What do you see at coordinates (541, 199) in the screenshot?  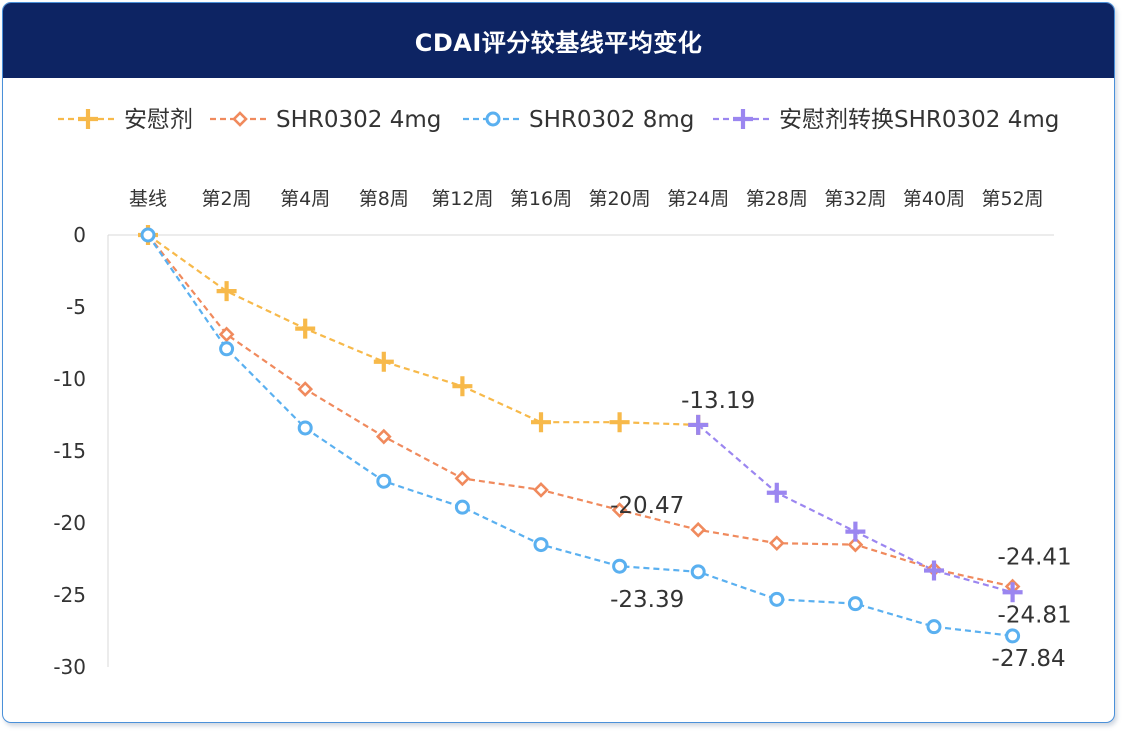 I see `x-category-label: 第16周` at bounding box center [541, 199].